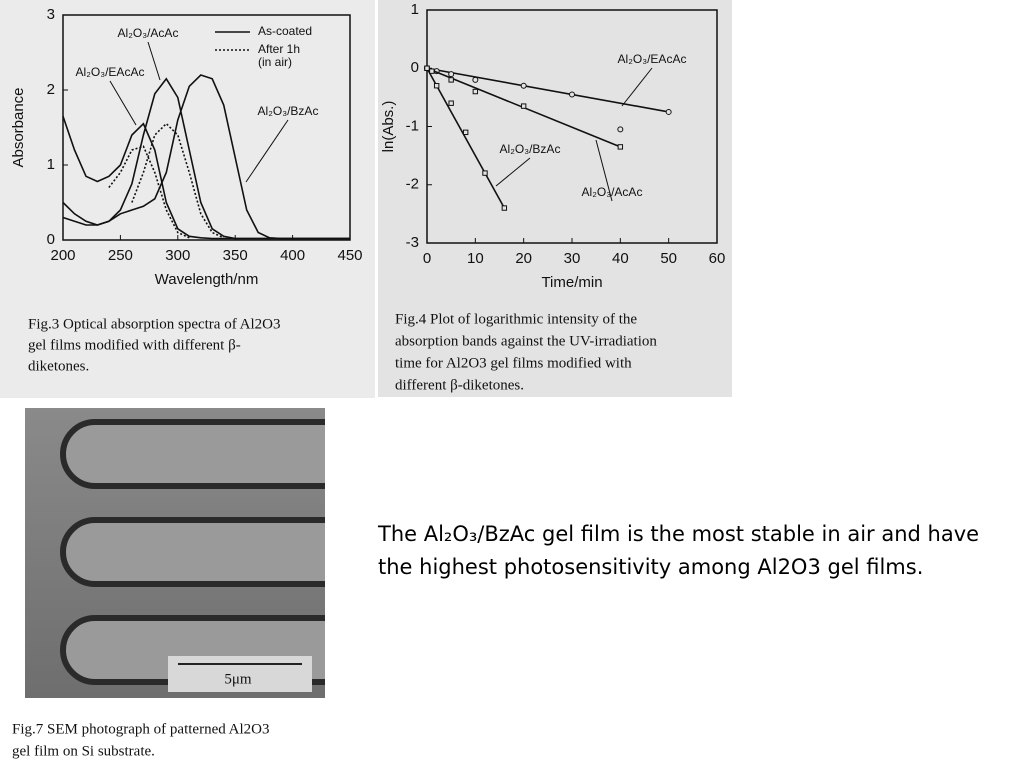 The height and width of the screenshot is (768, 1024). Describe the element at coordinates (427, 258) in the screenshot. I see `x-tick-label: 0` at that location.